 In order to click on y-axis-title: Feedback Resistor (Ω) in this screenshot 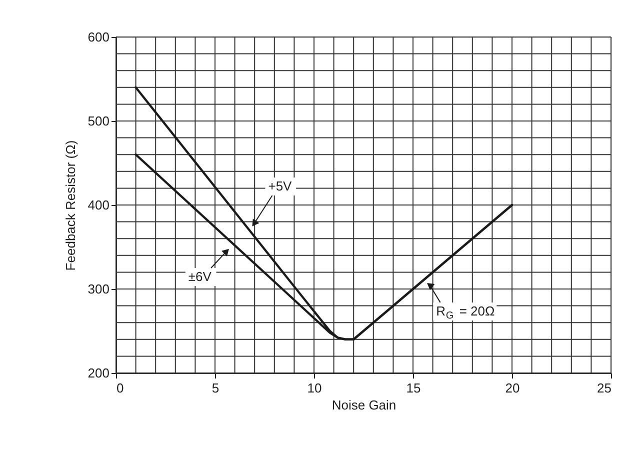, I will do `click(70, 205)`.